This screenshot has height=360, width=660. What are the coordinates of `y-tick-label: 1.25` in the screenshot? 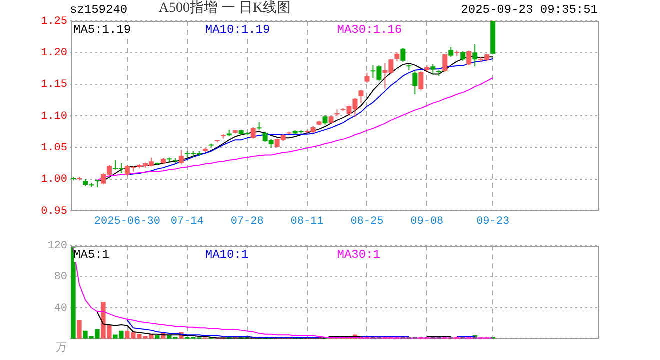 It's located at (54, 22).